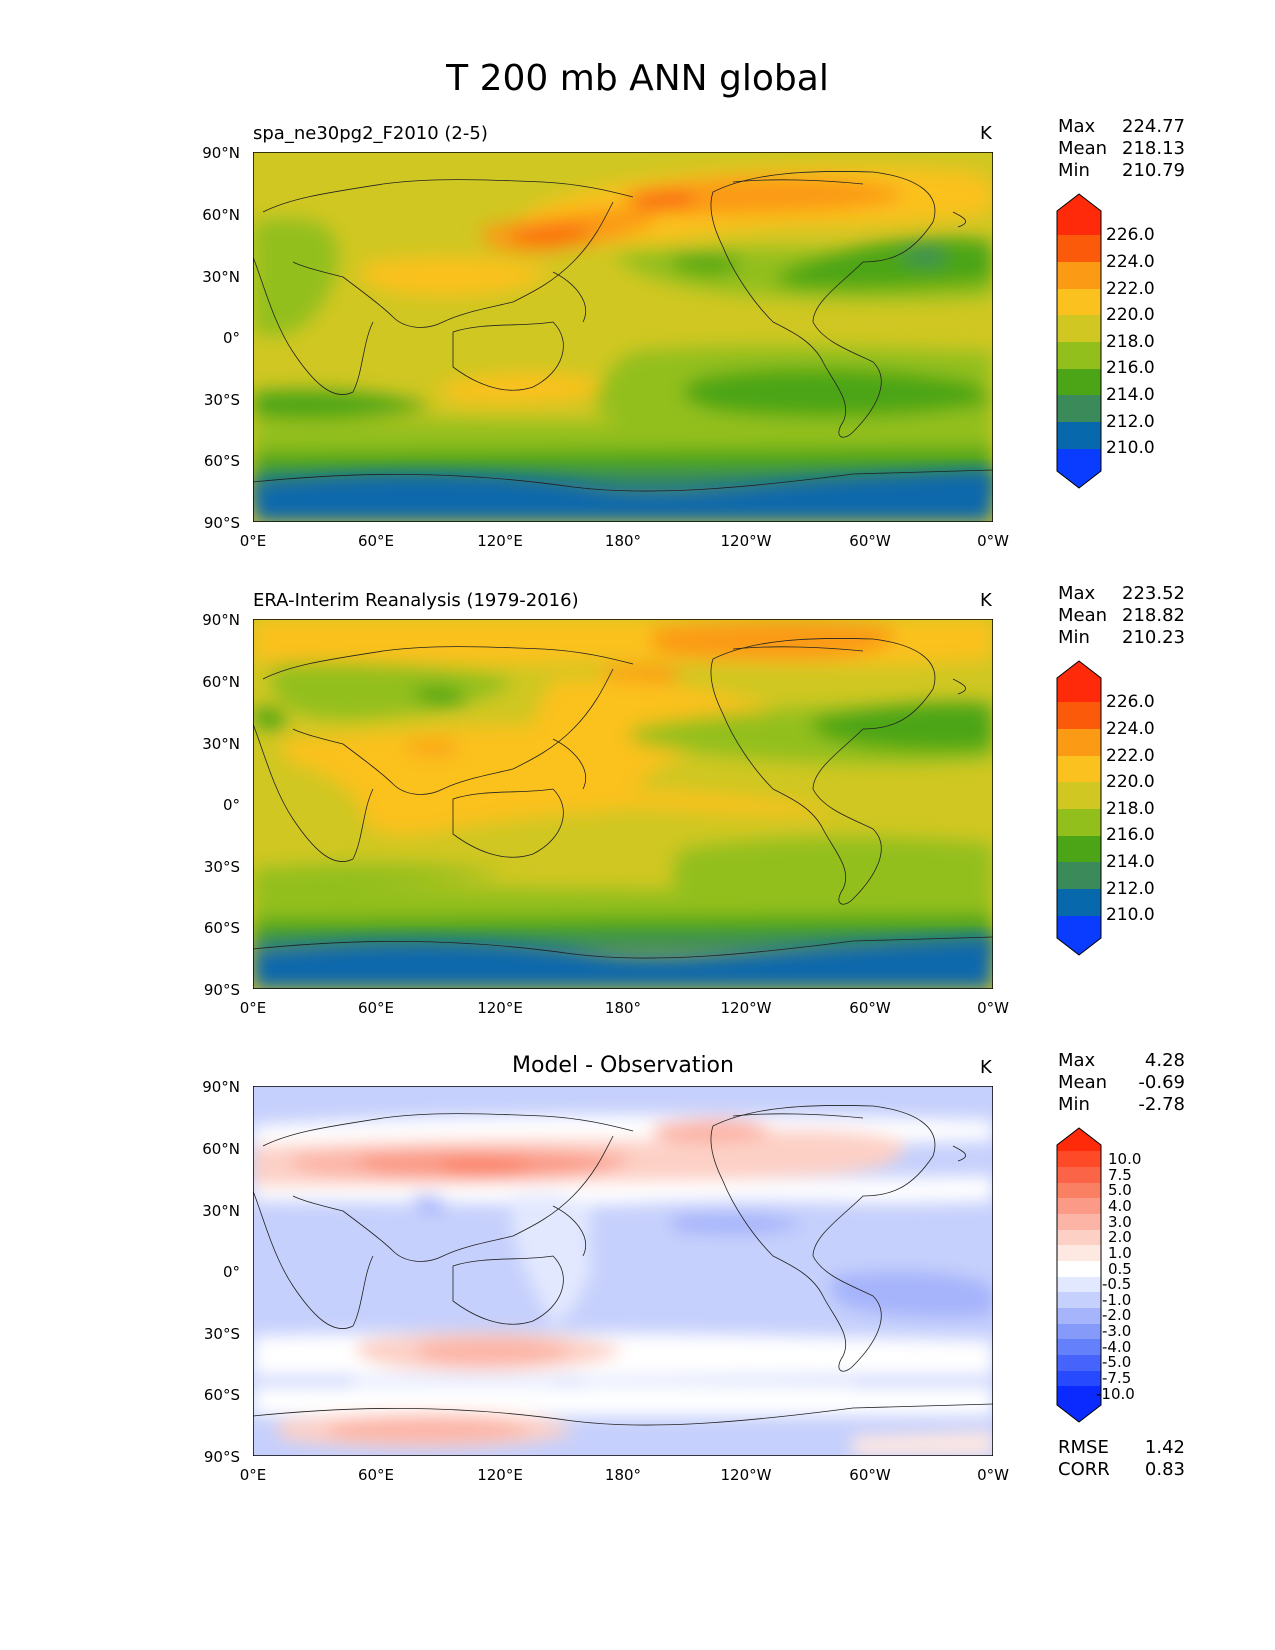 The image size is (1275, 1650). I want to click on stats-box: Max 223.52 Mean 218.82 Min 210.23, so click(1121, 616).